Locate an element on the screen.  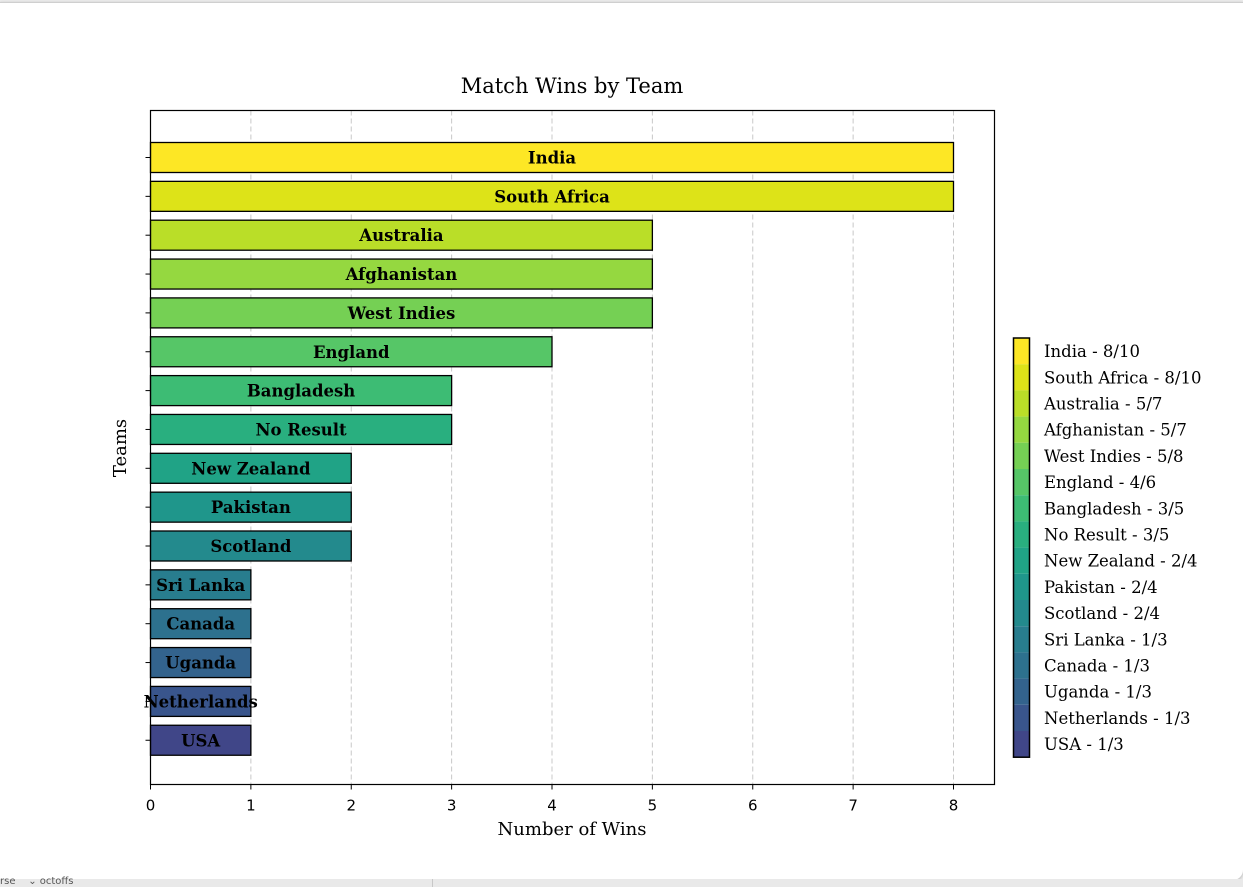
bar-label: Pakistan is located at coordinates (251, 507).